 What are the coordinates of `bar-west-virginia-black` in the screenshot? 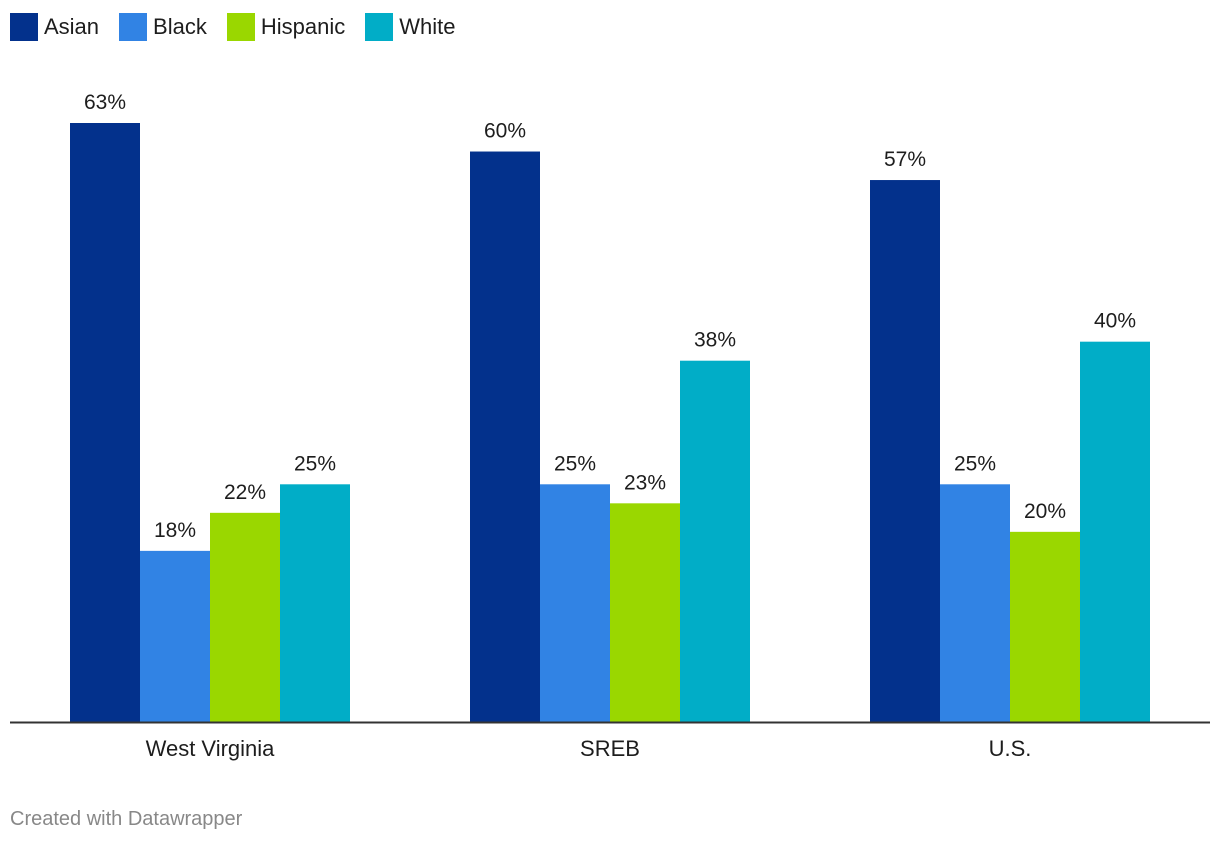 It's located at (175, 636).